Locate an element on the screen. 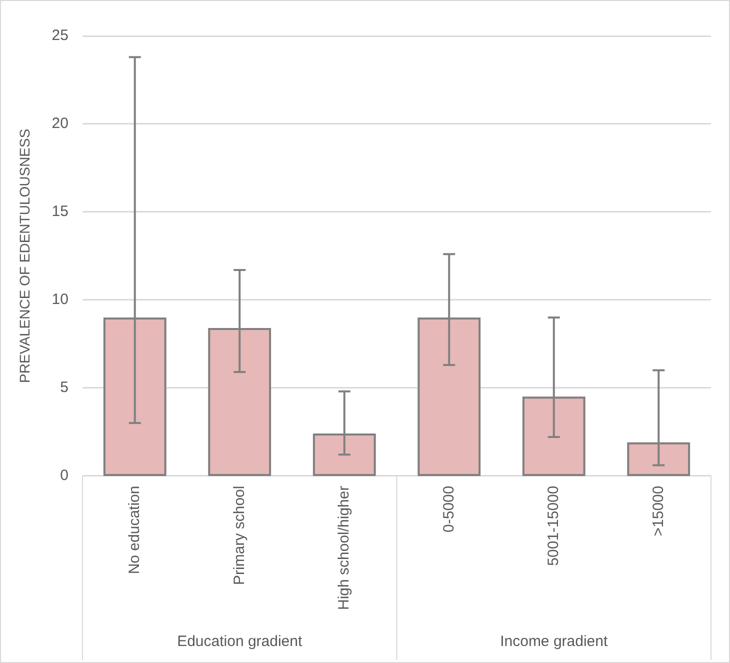 The image size is (730, 663). text: Education gradient is located at coordinates (240, 641).